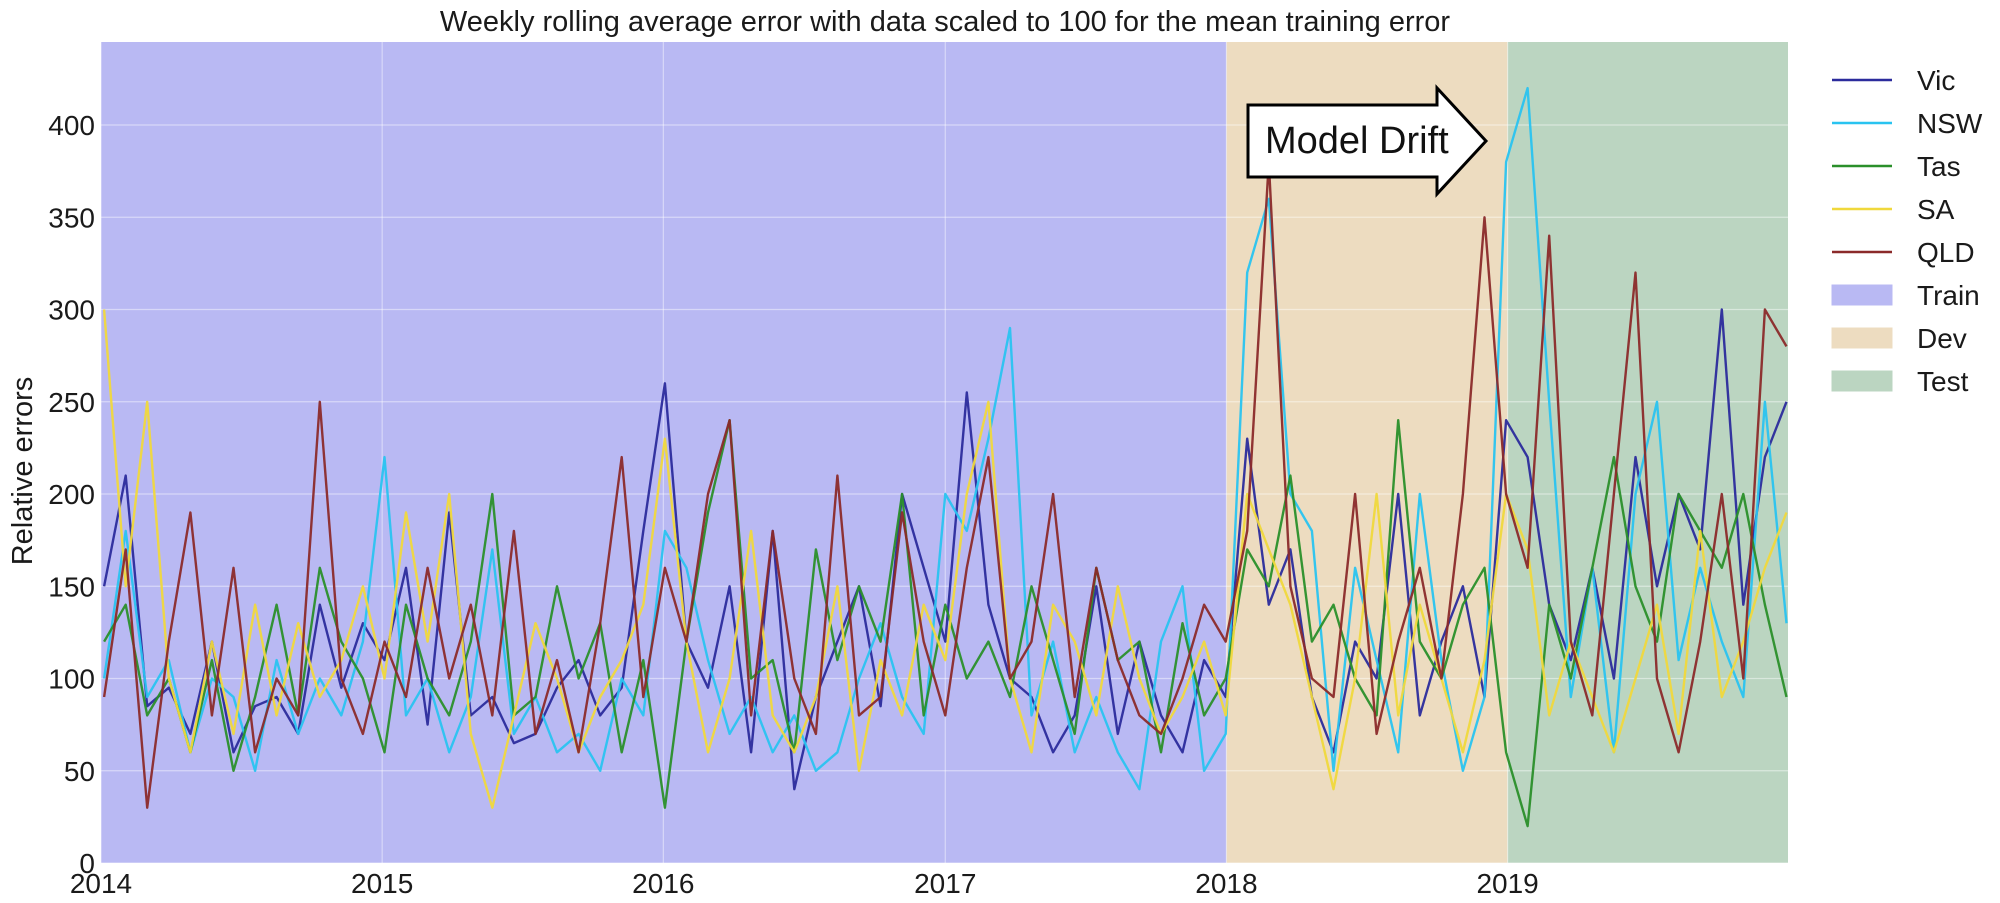 The width and height of the screenshot is (2000, 903). Describe the element at coordinates (79, 771) in the screenshot. I see `y-tick-label: 50` at that location.